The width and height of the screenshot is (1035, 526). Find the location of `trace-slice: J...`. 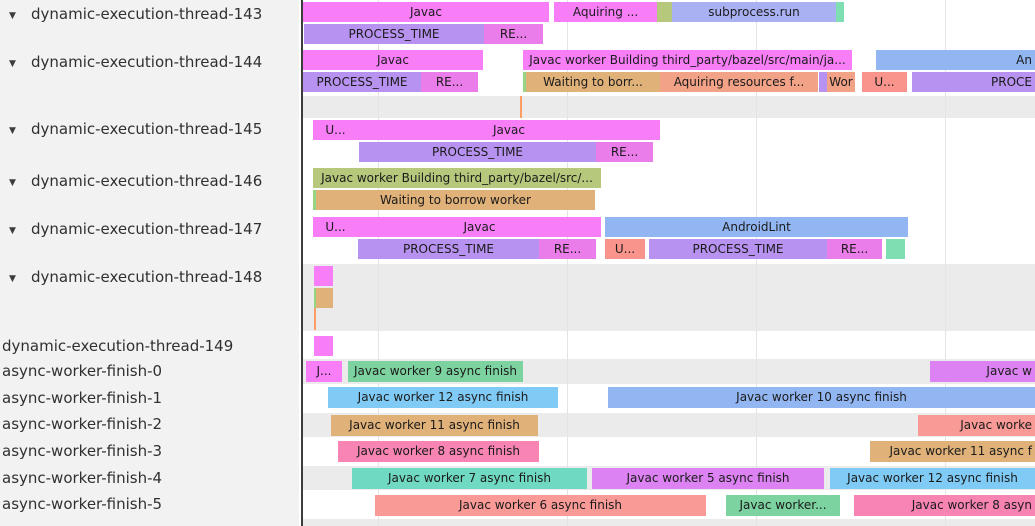

trace-slice: J... is located at coordinates (324, 371).